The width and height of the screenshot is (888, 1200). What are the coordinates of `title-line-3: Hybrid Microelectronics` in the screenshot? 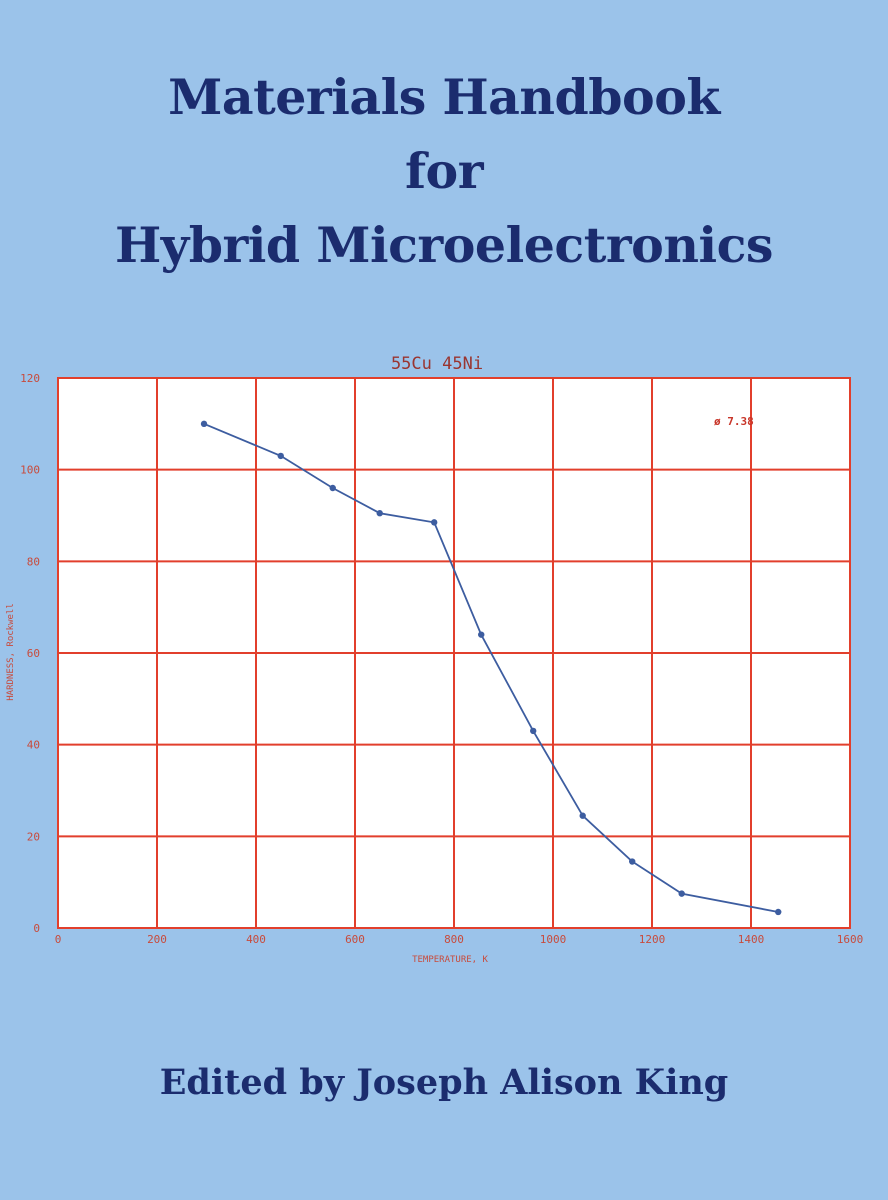 It's located at (444, 245).